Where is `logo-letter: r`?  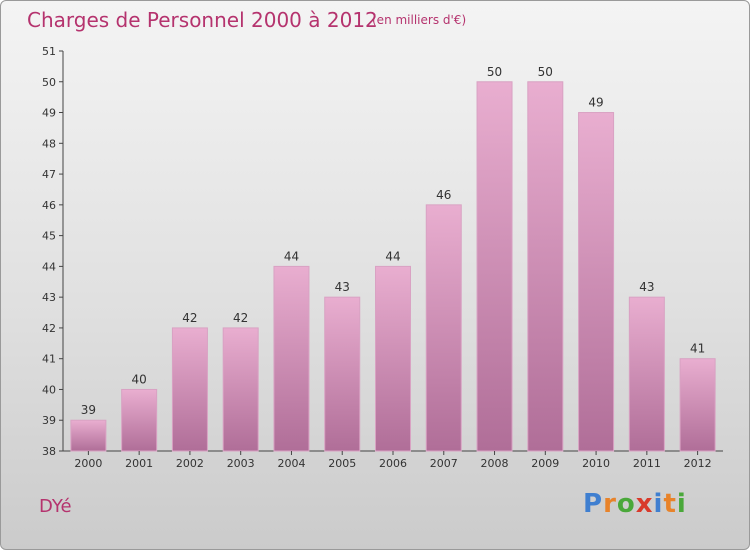 logo-letter: r is located at coordinates (610, 504).